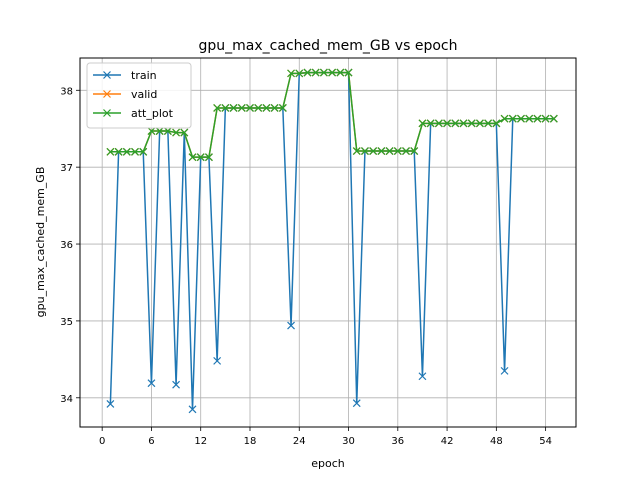  Describe the element at coordinates (332, 115) in the screenshot. I see `series-att-plot` at that location.